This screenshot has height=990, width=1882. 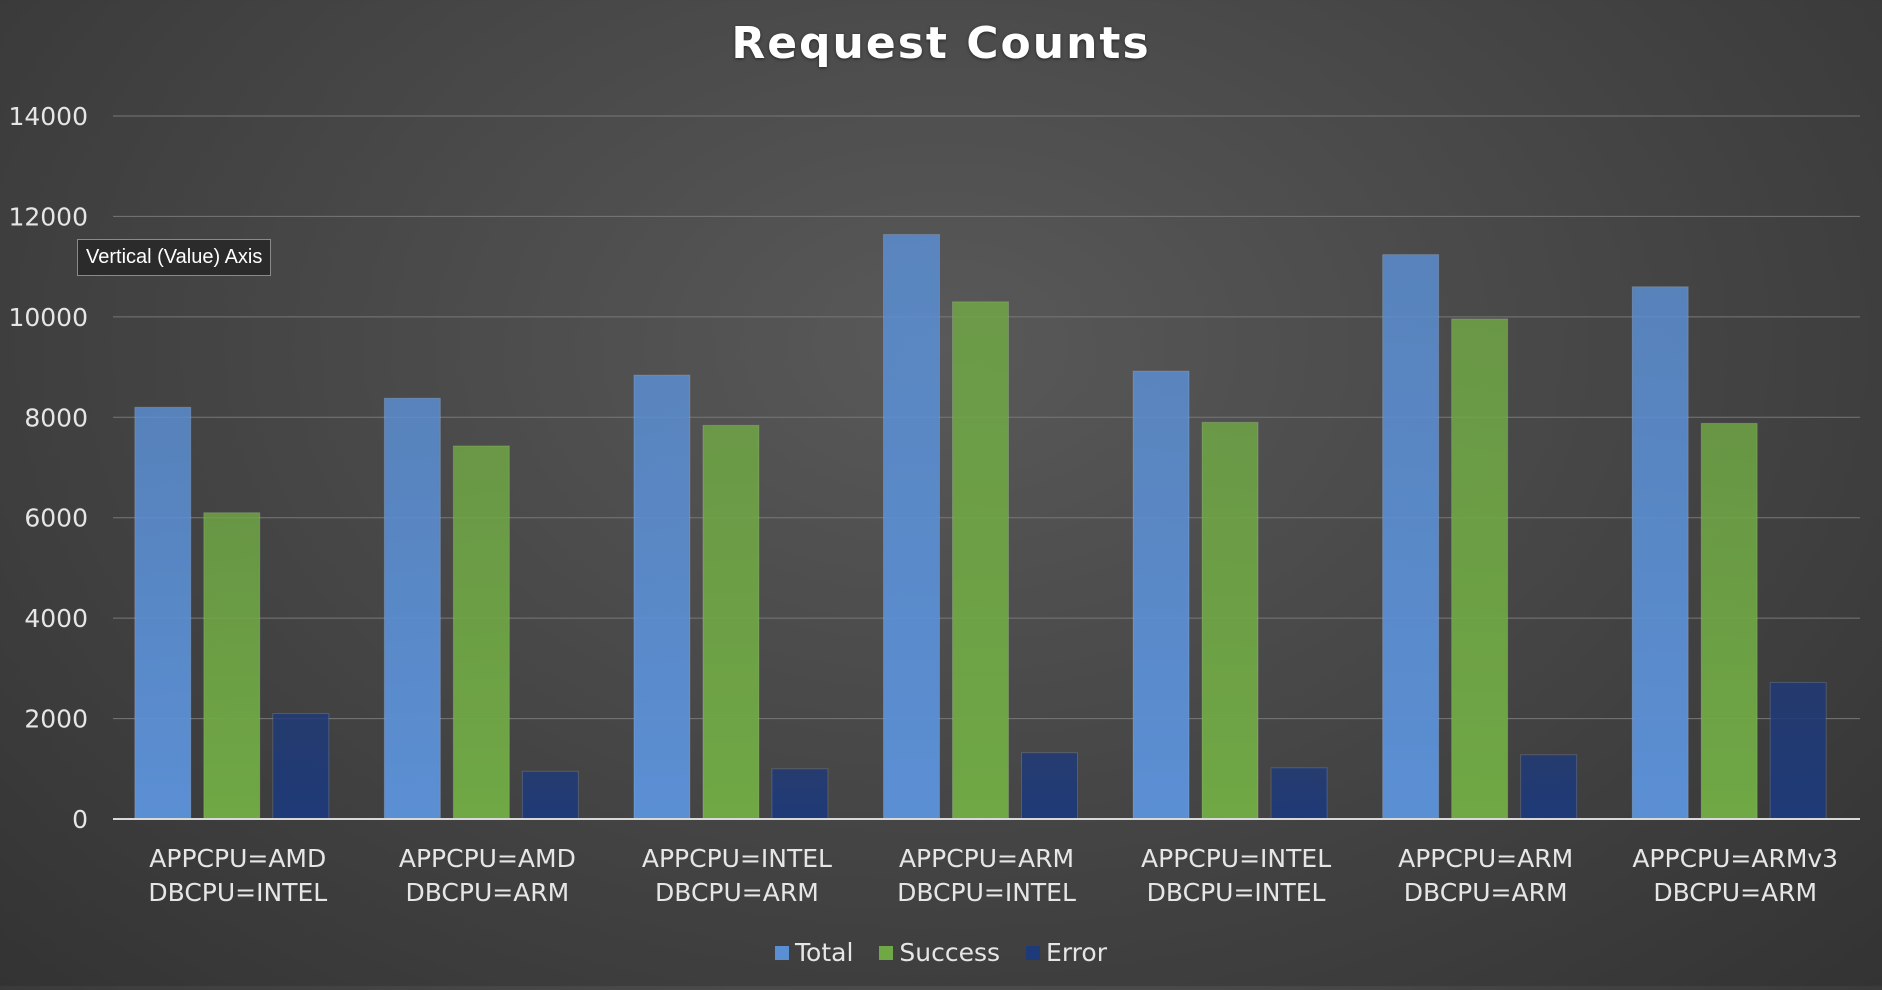 What do you see at coordinates (56, 618) in the screenshot?
I see `y-tick-label: 4000` at bounding box center [56, 618].